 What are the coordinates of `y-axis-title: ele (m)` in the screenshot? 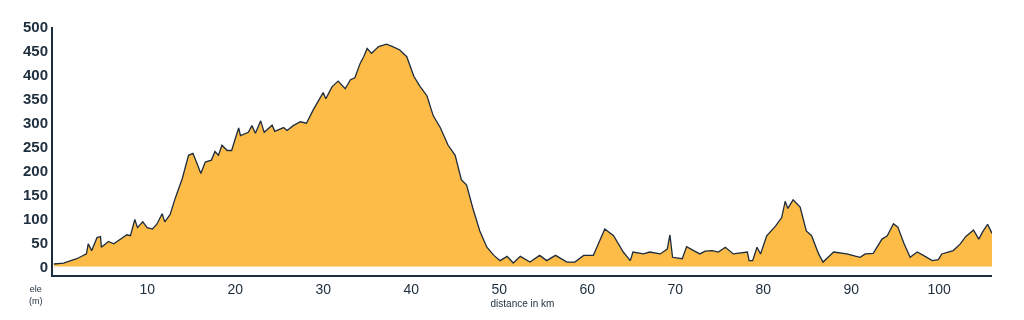 It's located at (36, 295).